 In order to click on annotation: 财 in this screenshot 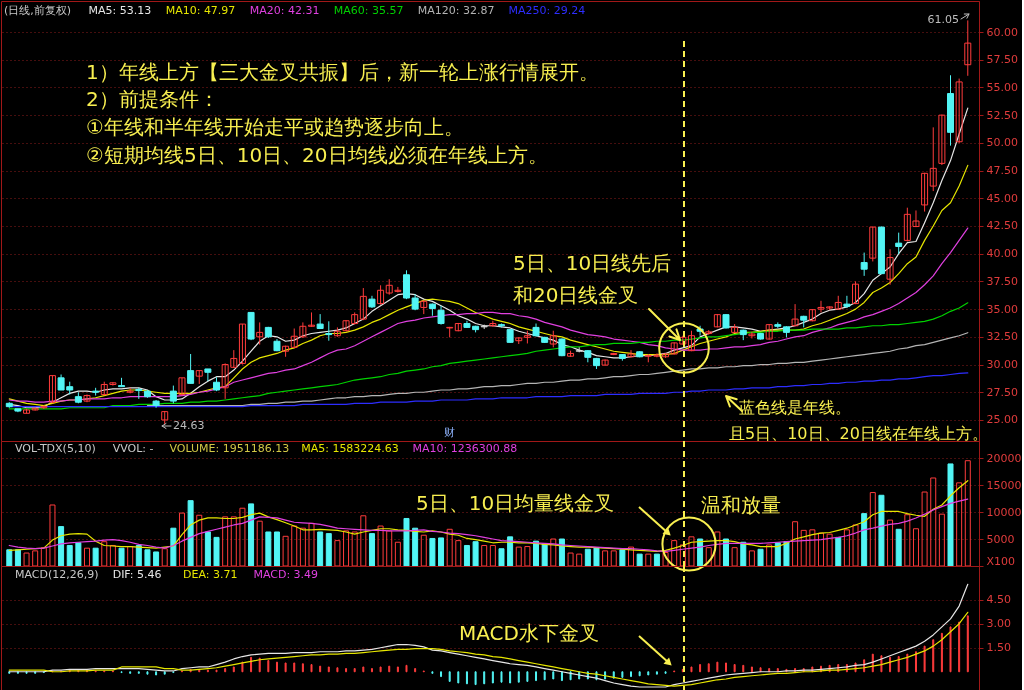, I will do `click(449, 432)`.